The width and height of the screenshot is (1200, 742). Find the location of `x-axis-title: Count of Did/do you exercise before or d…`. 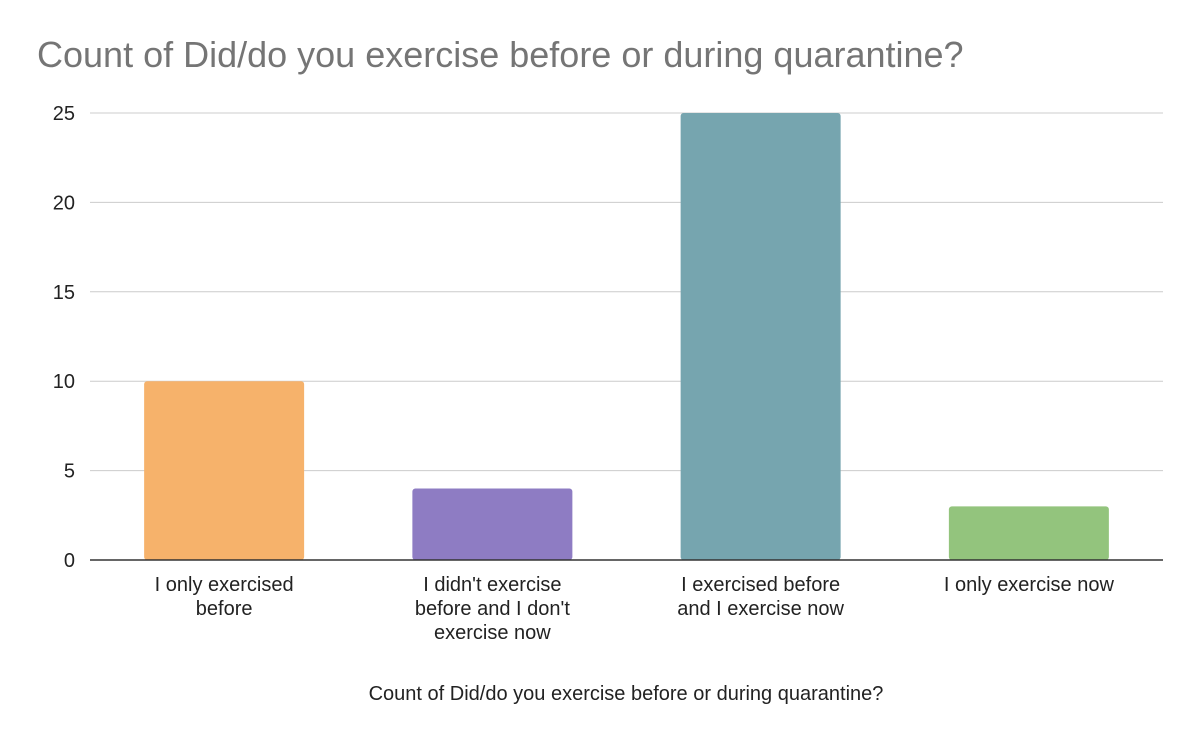

x-axis-title: Count of Did/do you exercise before or d… is located at coordinates (626, 694).